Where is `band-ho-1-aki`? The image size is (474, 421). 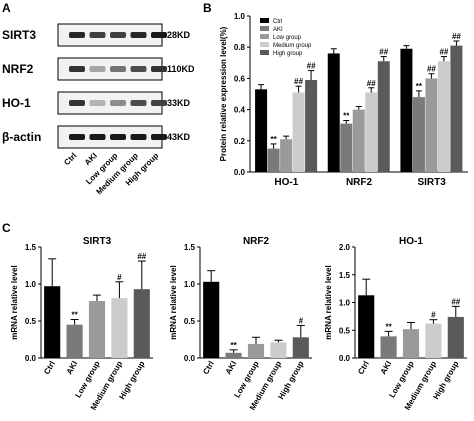
band-ho-1-aki is located at coordinates (97, 103).